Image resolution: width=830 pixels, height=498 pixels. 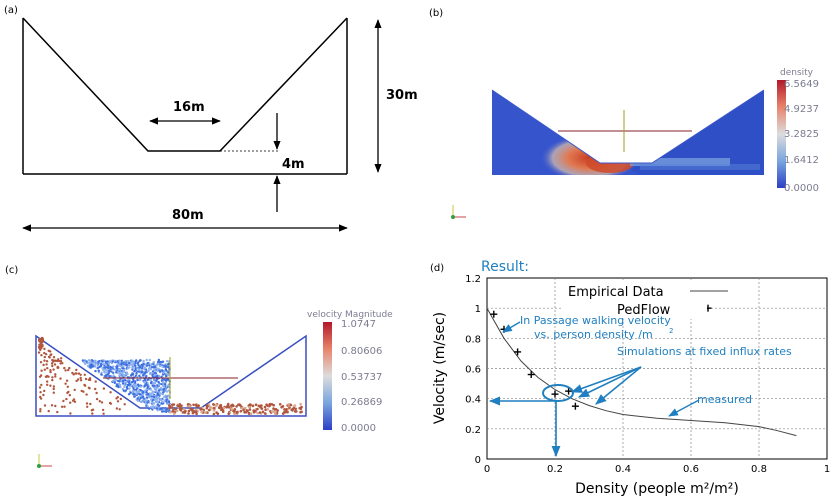 I want to click on annotation-arrows, so click(x=594, y=389).